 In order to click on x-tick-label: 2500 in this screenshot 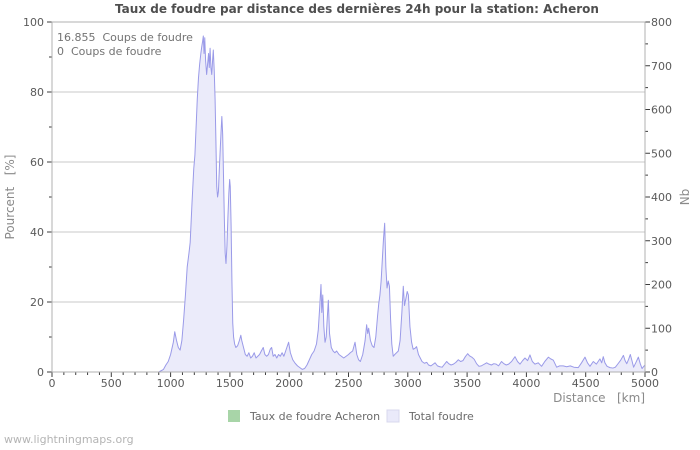, I will do `click(349, 383)`.